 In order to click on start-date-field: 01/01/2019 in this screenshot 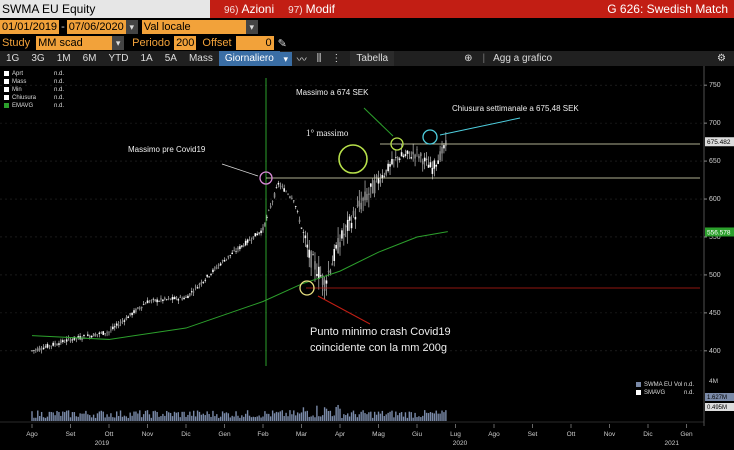, I will do `click(30, 26)`.